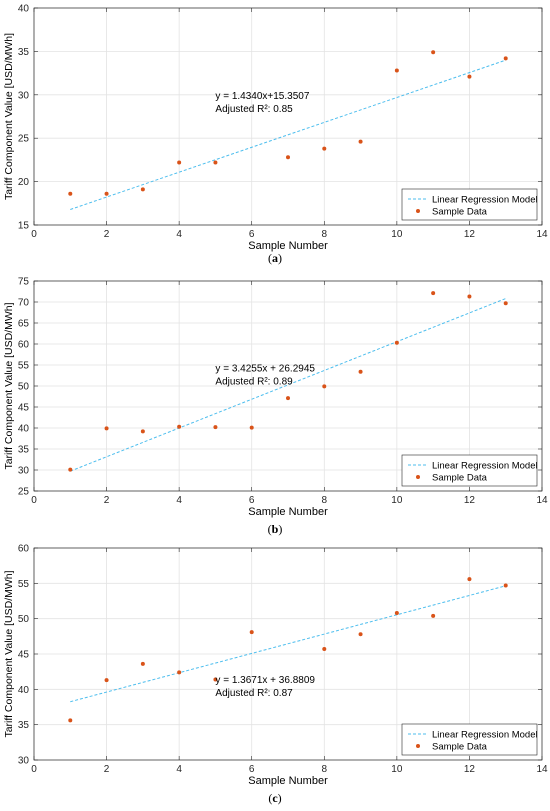 The width and height of the screenshot is (550, 811). I want to click on panel-caption: (a), so click(275, 258).